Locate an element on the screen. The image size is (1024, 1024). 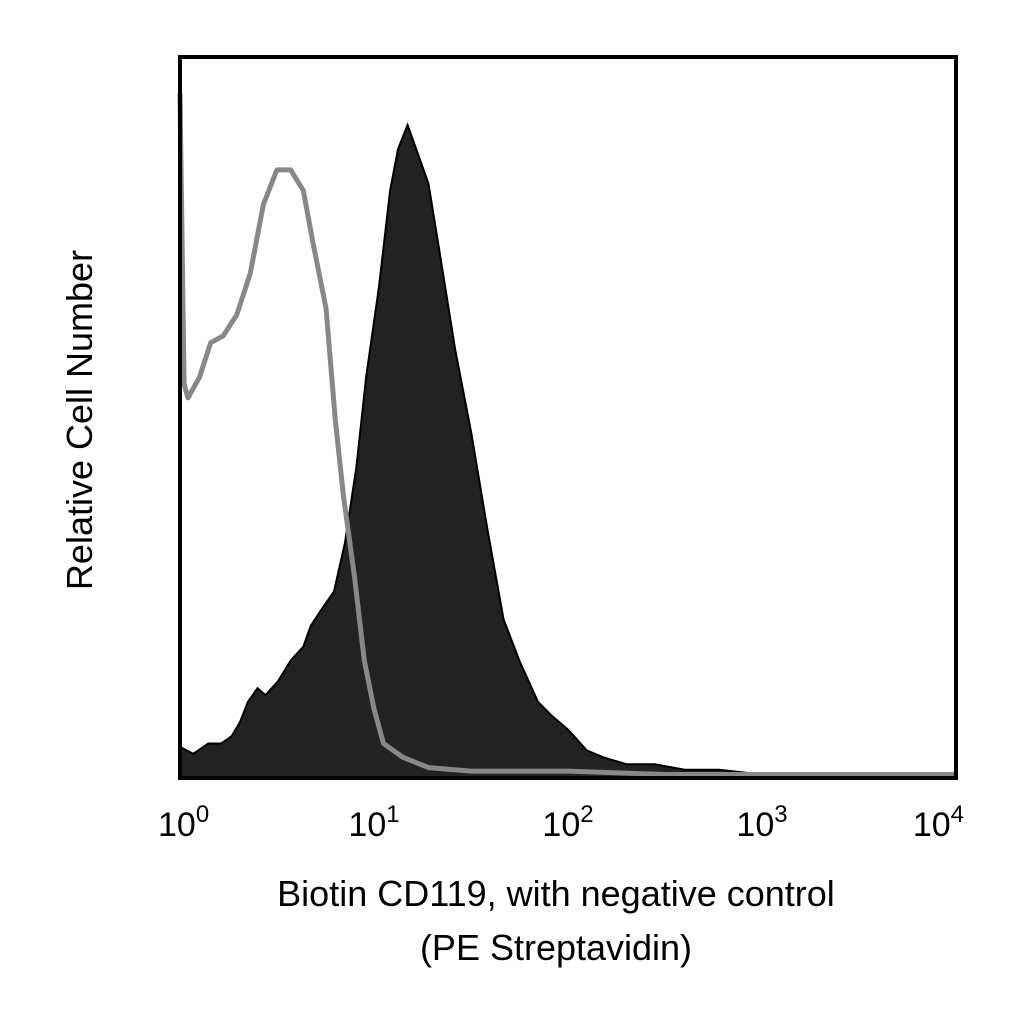
y-axis-title: Relative Cell Number is located at coordinates (79, 420).